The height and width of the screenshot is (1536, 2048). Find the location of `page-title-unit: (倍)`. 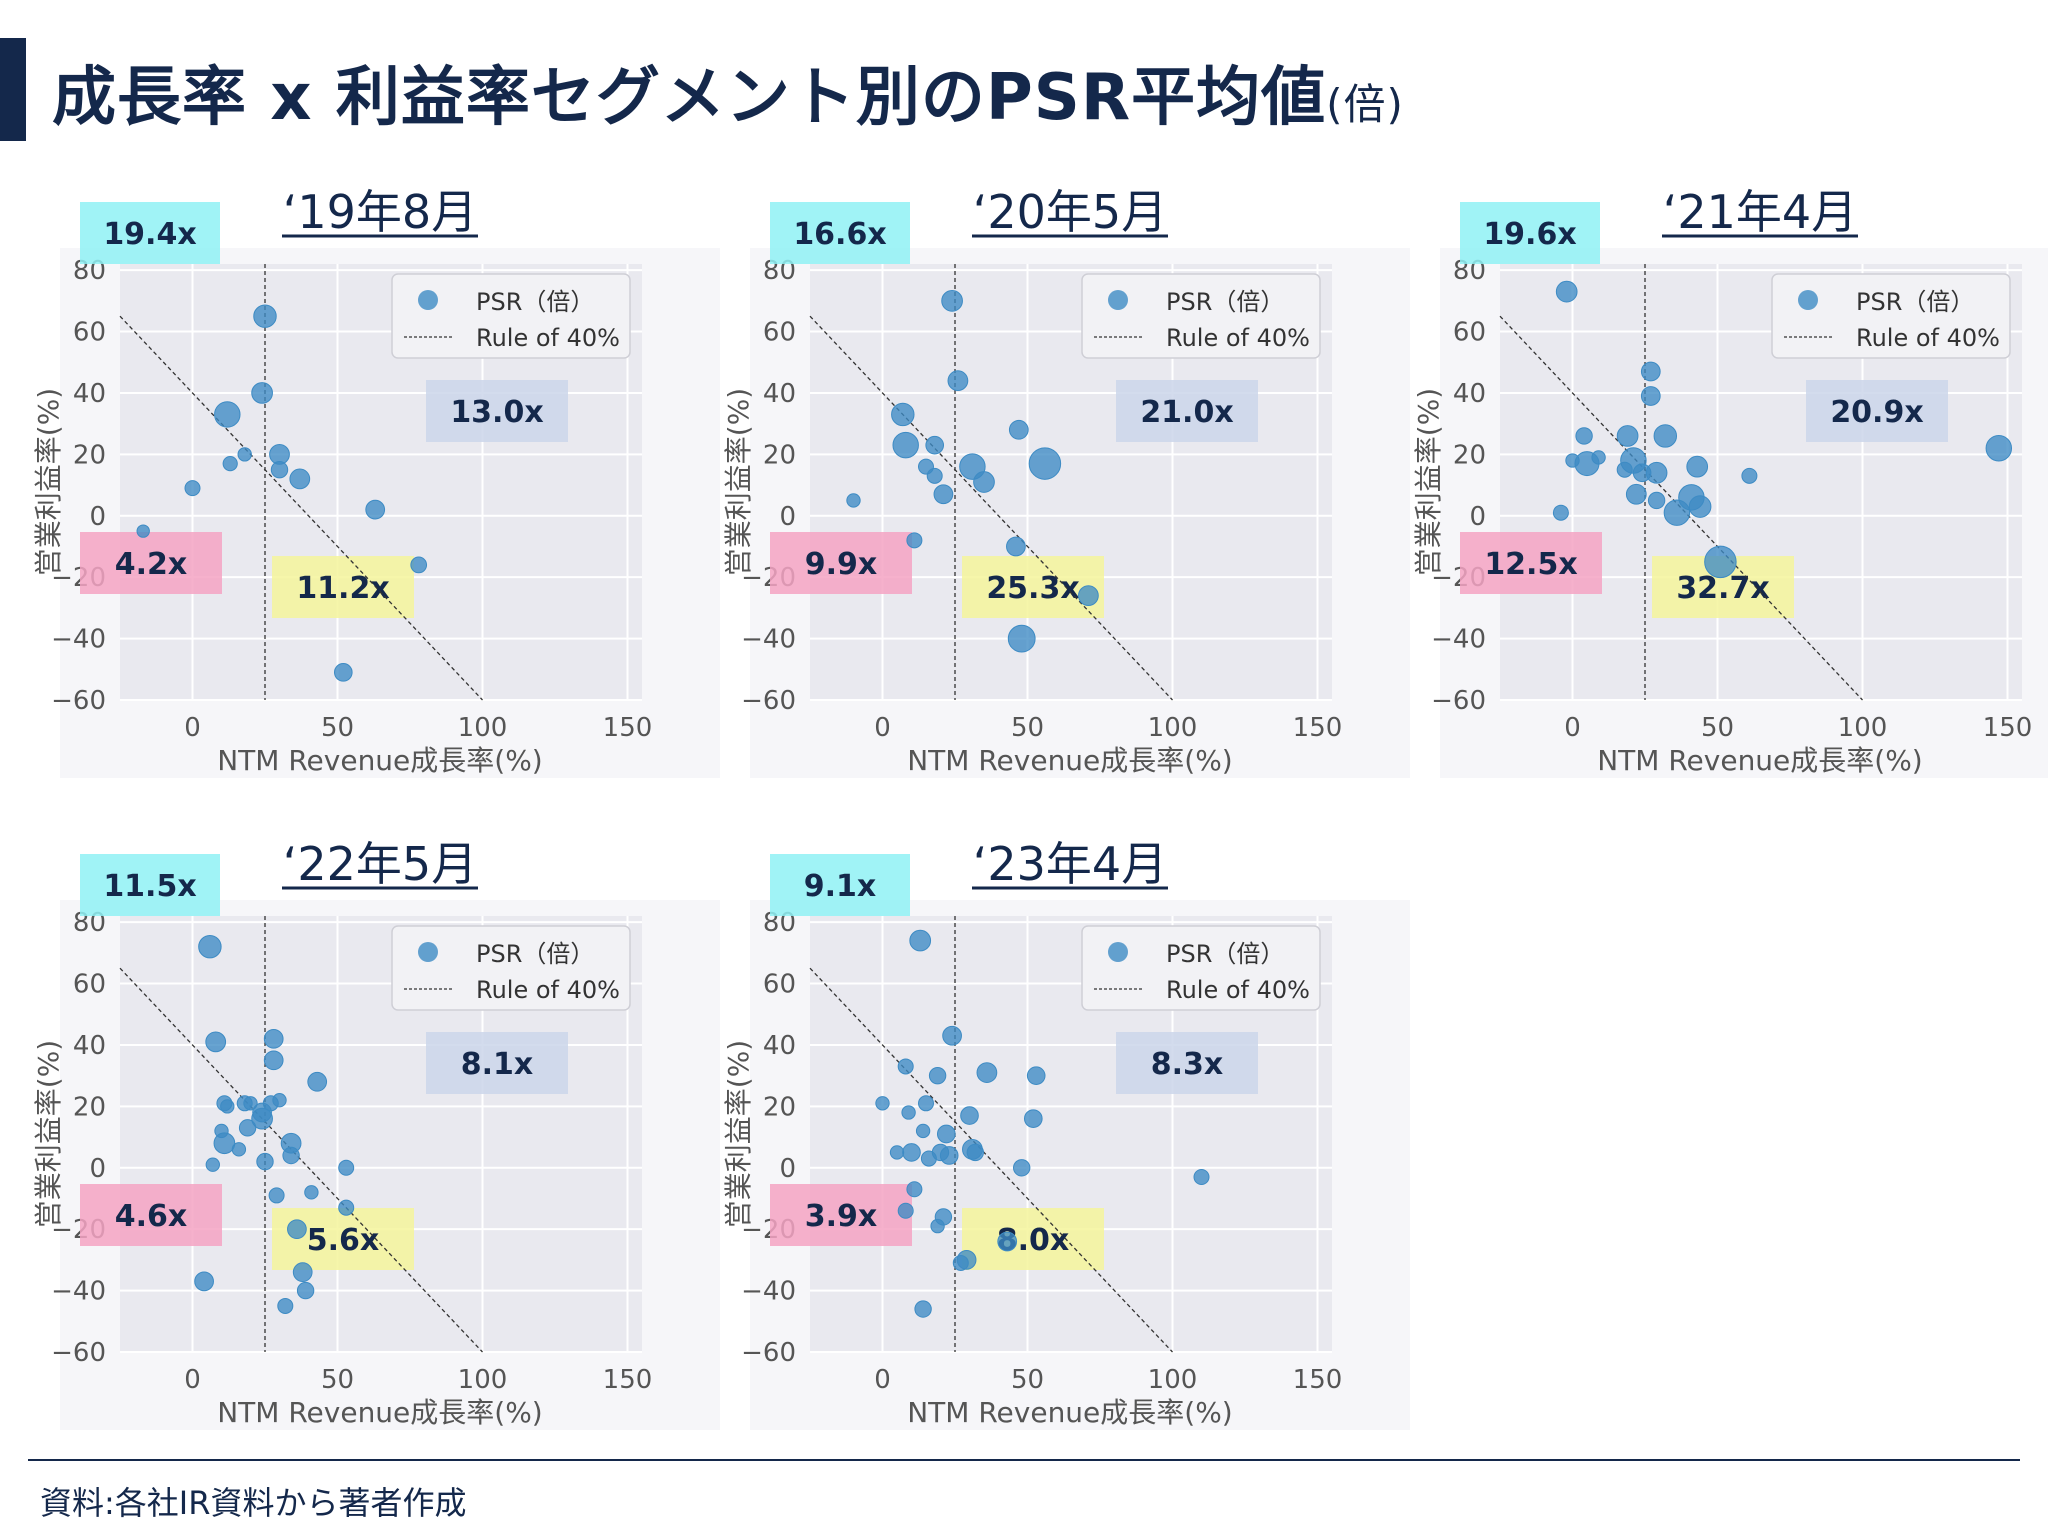

page-title-unit: (倍) is located at coordinates (1365, 104).